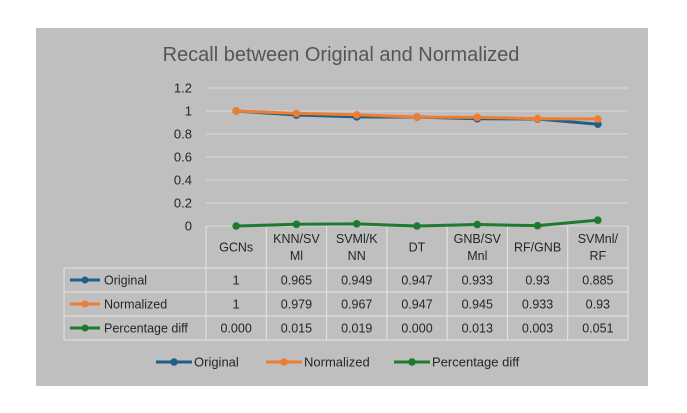 Image resolution: width=687 pixels, height=413 pixels. What do you see at coordinates (478, 239) in the screenshot?
I see `category-label: GNB/SV` at bounding box center [478, 239].